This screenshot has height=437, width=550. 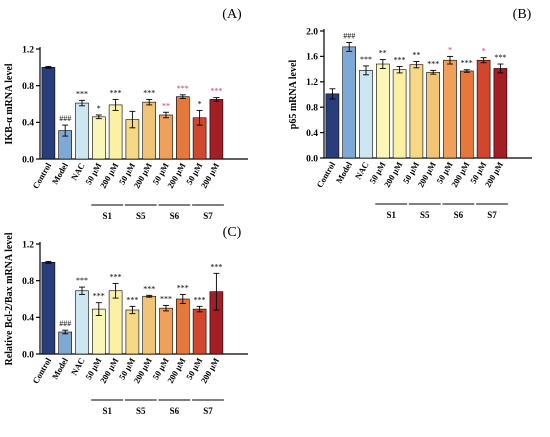 What do you see at coordinates (293, 95) in the screenshot?
I see `y-axis-title: p65 mRNA level` at bounding box center [293, 95].